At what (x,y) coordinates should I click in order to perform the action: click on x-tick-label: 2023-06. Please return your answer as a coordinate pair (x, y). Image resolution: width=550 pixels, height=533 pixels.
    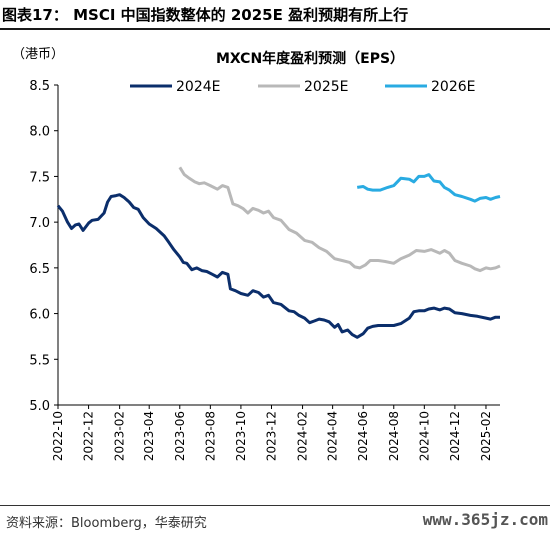
    Looking at the image, I should click on (180, 436).